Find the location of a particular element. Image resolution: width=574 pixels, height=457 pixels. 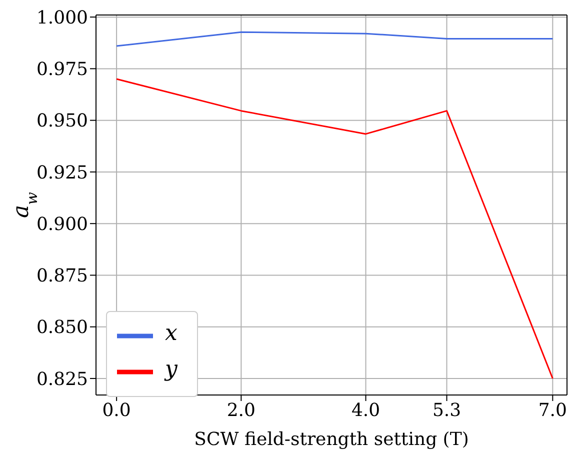

y-tick-label: 0.875 is located at coordinates (62, 276).